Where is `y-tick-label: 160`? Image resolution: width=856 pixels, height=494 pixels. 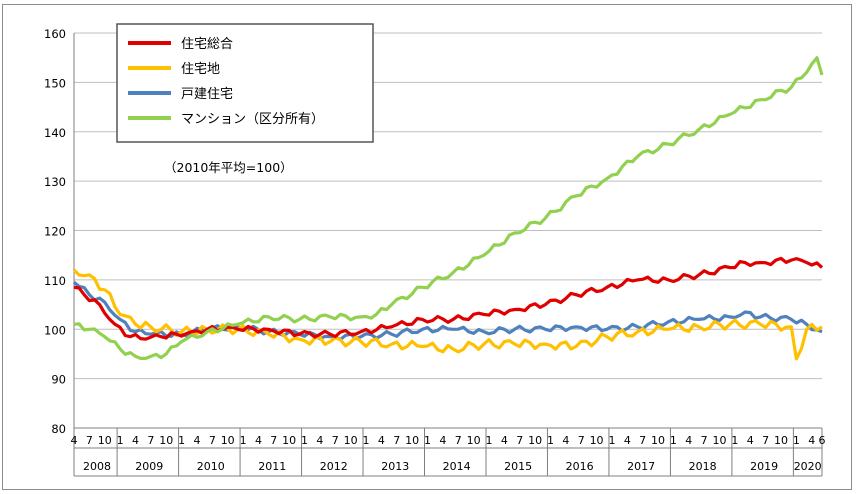
y-tick-label: 160 is located at coordinates (55, 34).